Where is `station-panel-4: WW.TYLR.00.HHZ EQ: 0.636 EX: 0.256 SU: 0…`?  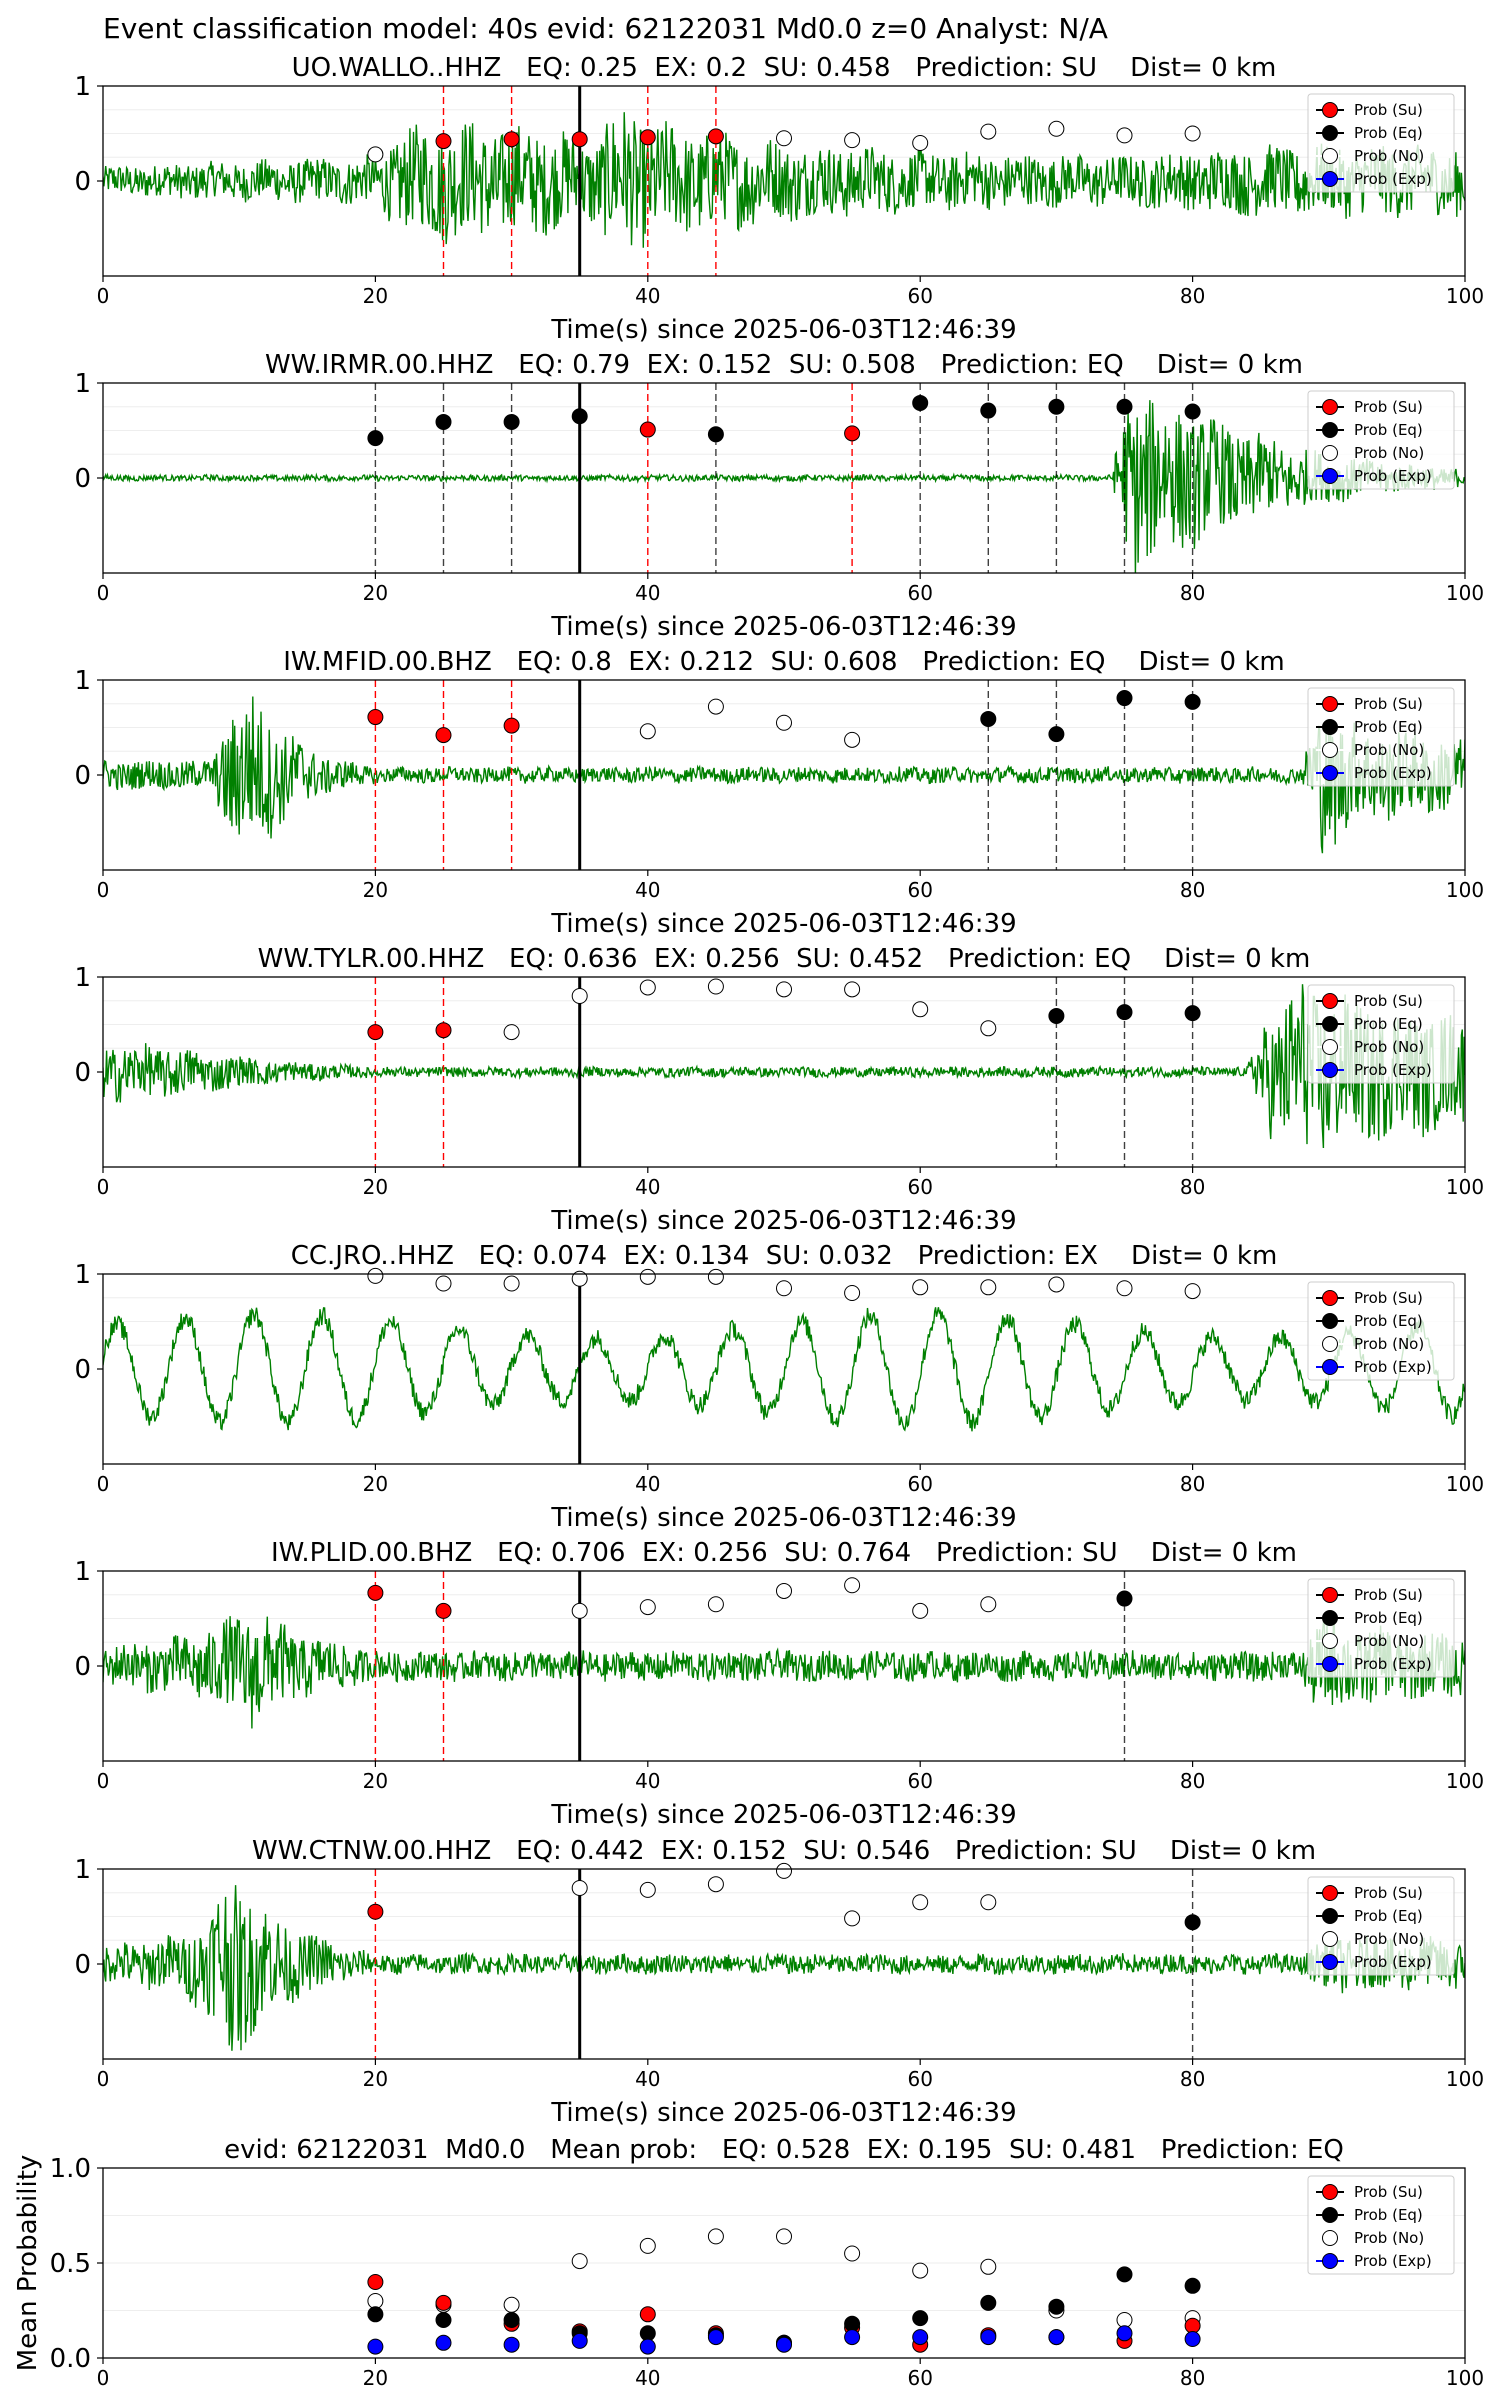
station-panel-4: WW.TYLR.00.HHZ EQ: 0.636 EX: 0.256 SU: 0… is located at coordinates (779, 1090).